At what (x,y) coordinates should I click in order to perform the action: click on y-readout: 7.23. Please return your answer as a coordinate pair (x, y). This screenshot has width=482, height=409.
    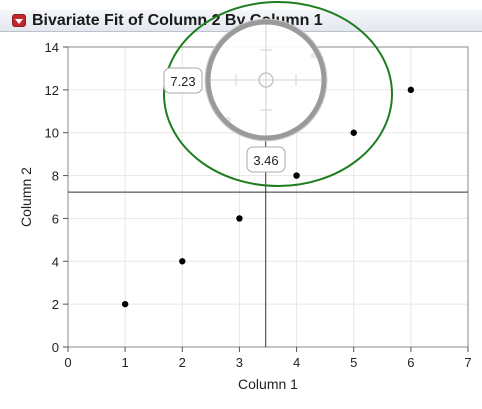
    Looking at the image, I should click on (182, 81).